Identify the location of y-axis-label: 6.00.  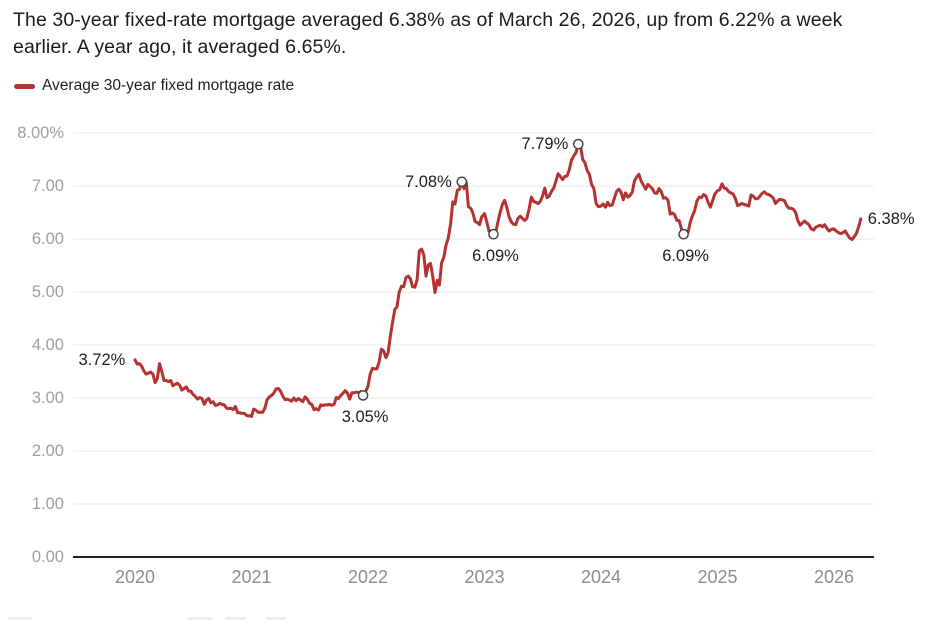
(47, 239).